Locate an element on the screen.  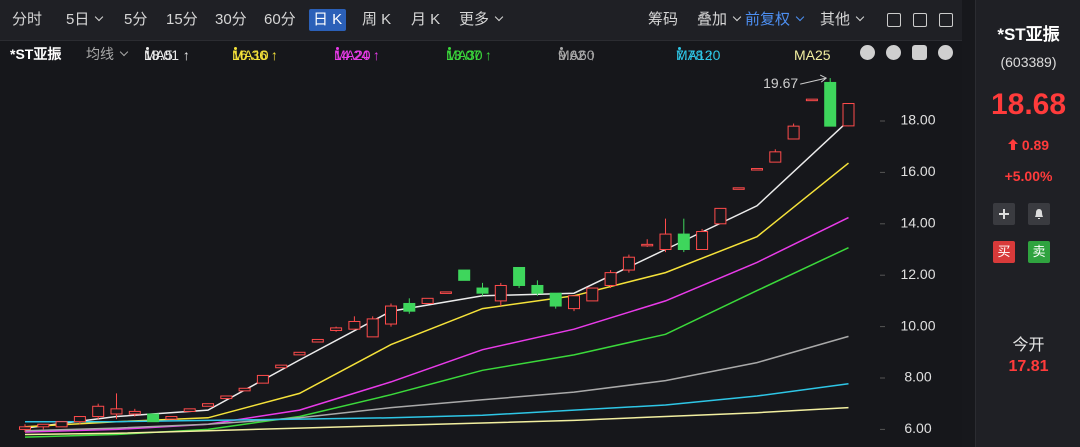
y-tick-label: 14.00 is located at coordinates (917, 223).